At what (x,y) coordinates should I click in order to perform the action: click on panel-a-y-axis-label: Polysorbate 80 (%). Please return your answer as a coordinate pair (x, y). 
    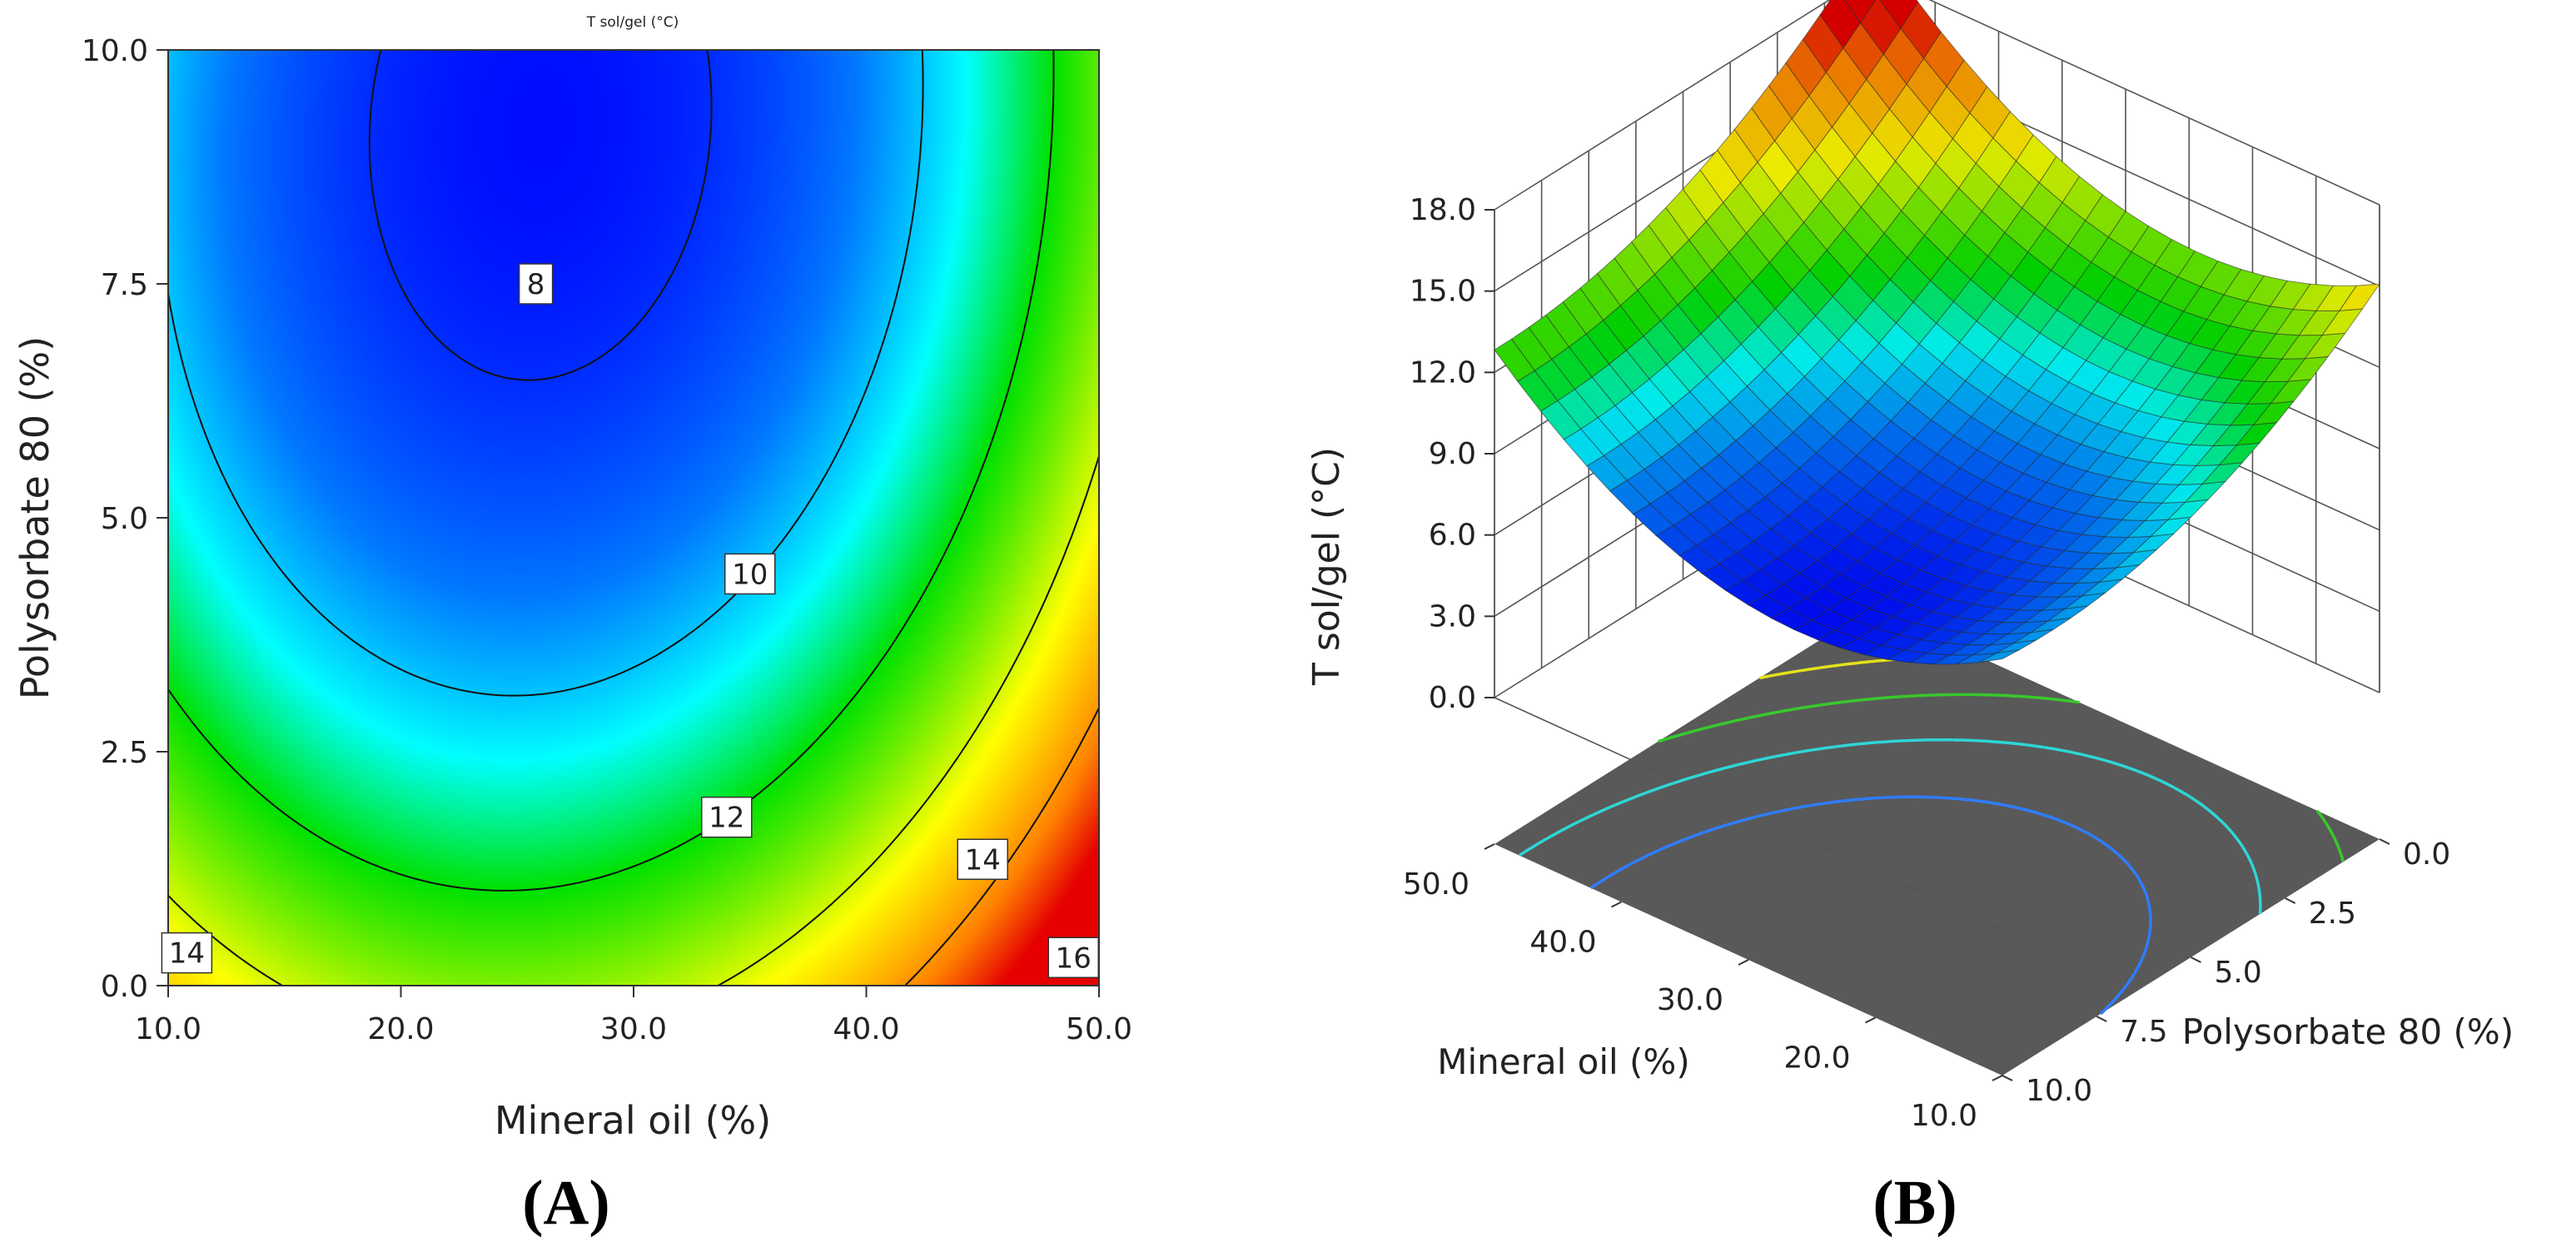
    Looking at the image, I should click on (34, 518).